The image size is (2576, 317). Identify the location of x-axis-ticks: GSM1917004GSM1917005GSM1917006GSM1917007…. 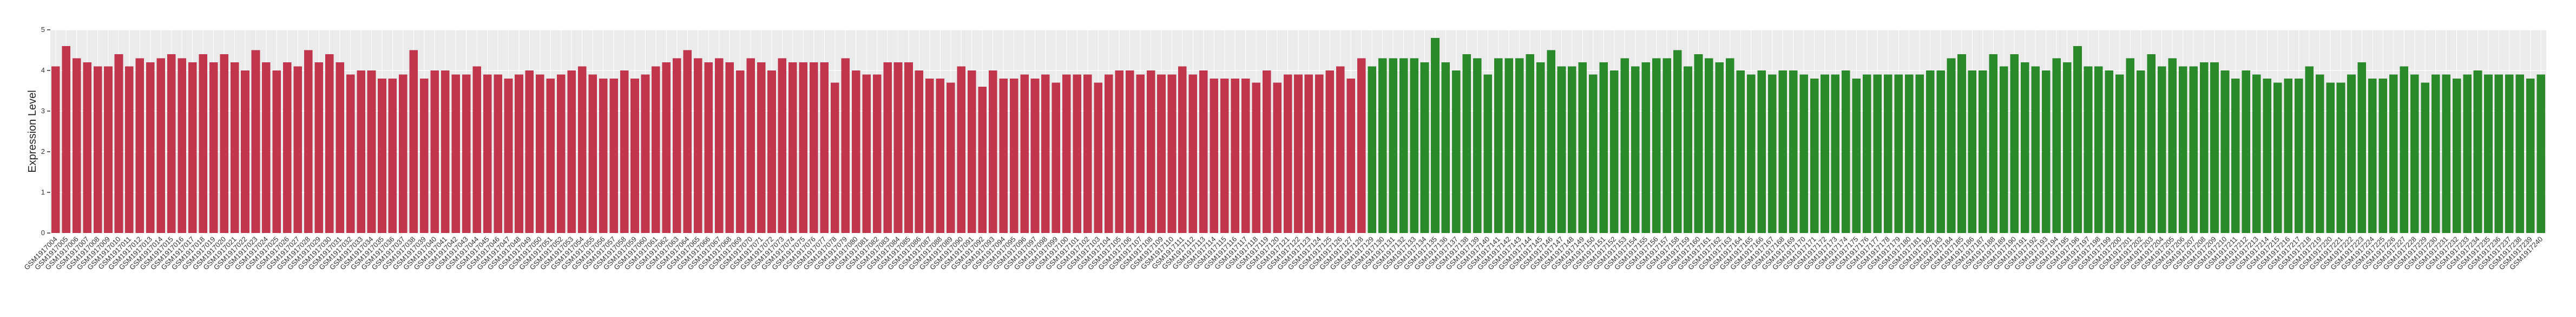
(1284, 253).